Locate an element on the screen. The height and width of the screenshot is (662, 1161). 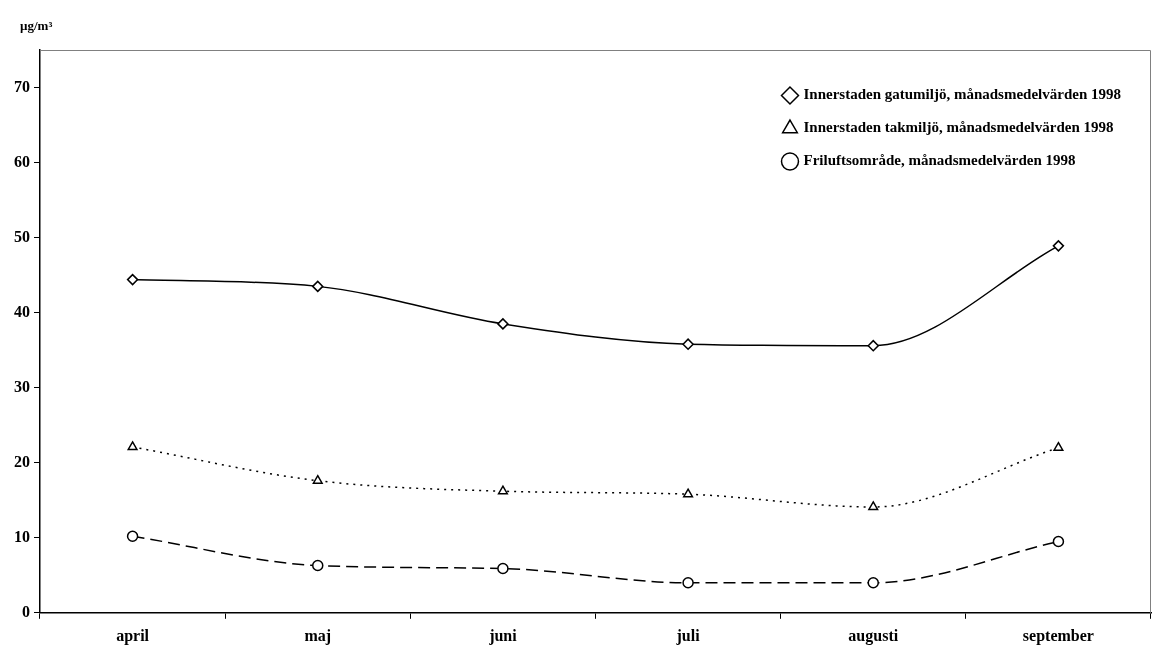
y-tick-label: 20 is located at coordinates (22, 461).